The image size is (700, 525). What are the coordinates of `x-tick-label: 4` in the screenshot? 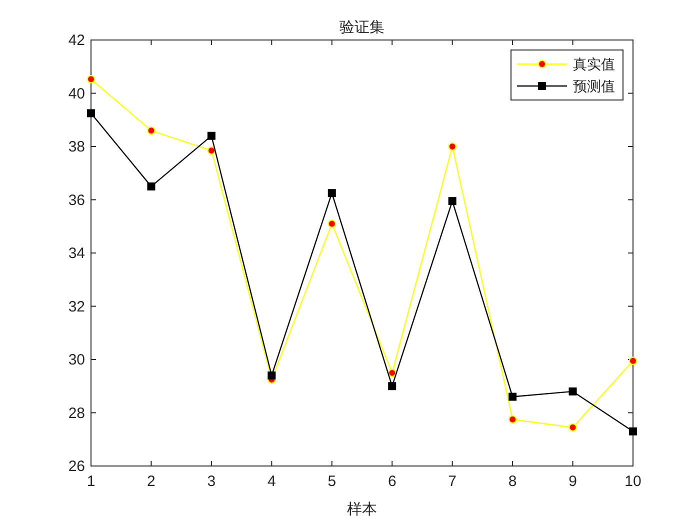 It's located at (271, 481).